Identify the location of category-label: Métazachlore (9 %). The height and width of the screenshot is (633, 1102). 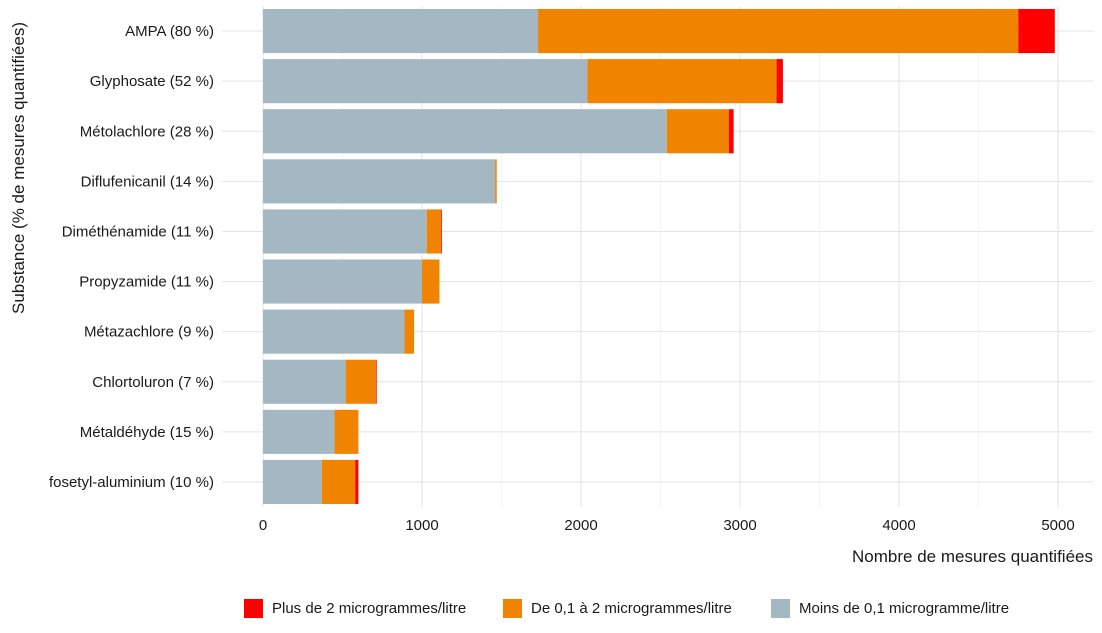
(149, 332).